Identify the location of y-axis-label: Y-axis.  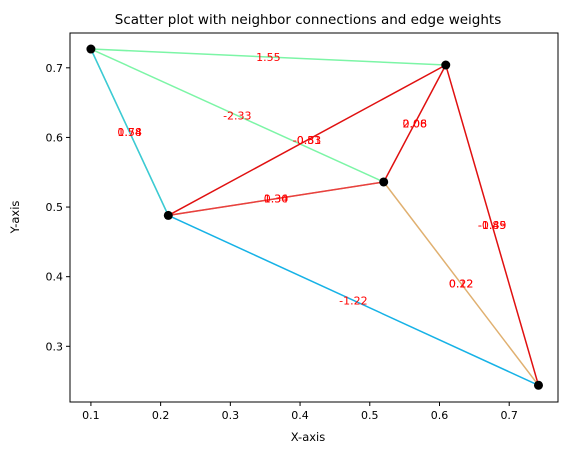
(15, 218).